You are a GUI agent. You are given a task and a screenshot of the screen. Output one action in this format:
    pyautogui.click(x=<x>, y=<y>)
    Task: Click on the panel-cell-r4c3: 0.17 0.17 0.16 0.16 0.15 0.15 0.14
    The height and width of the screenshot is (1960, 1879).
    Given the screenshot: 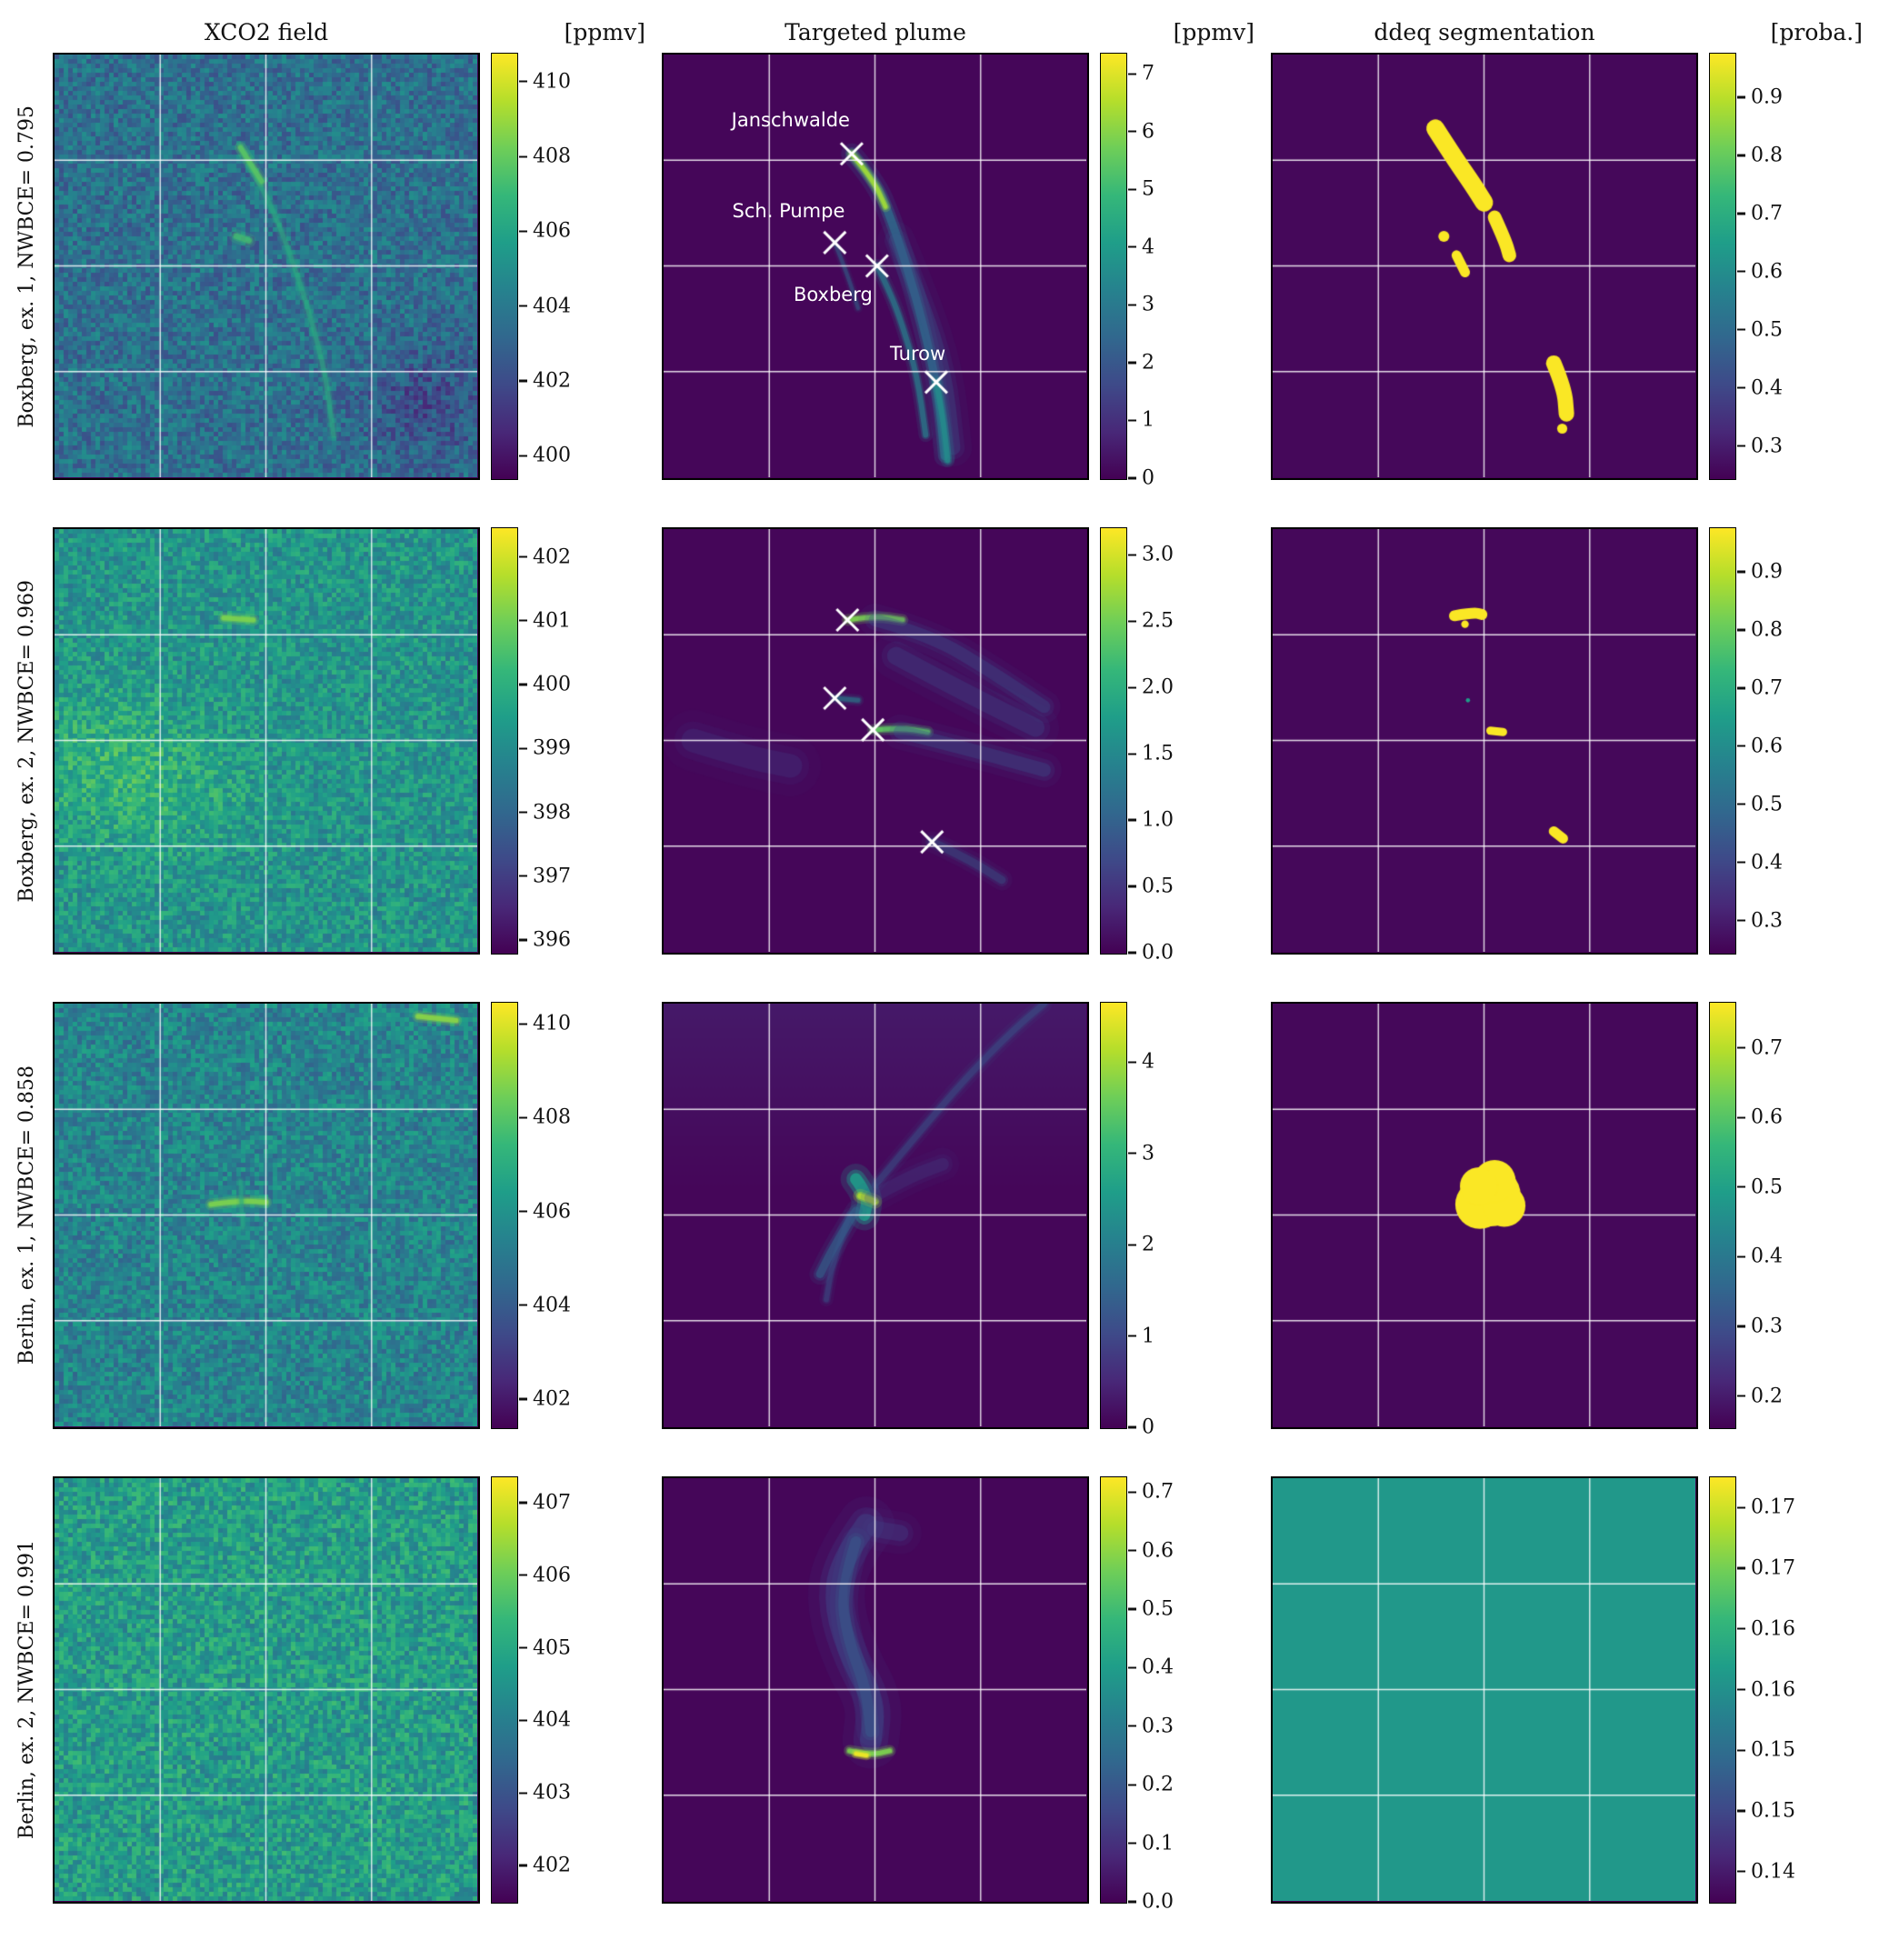 What is the action you would take?
    pyautogui.click(x=1575, y=1713)
    